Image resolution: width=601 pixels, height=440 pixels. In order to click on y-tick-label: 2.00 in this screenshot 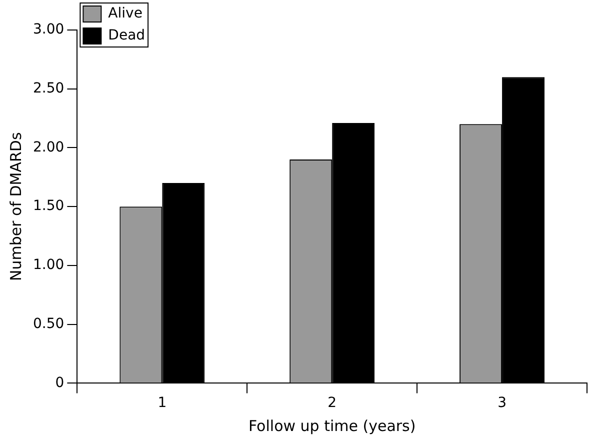, I will do `click(48, 147)`.